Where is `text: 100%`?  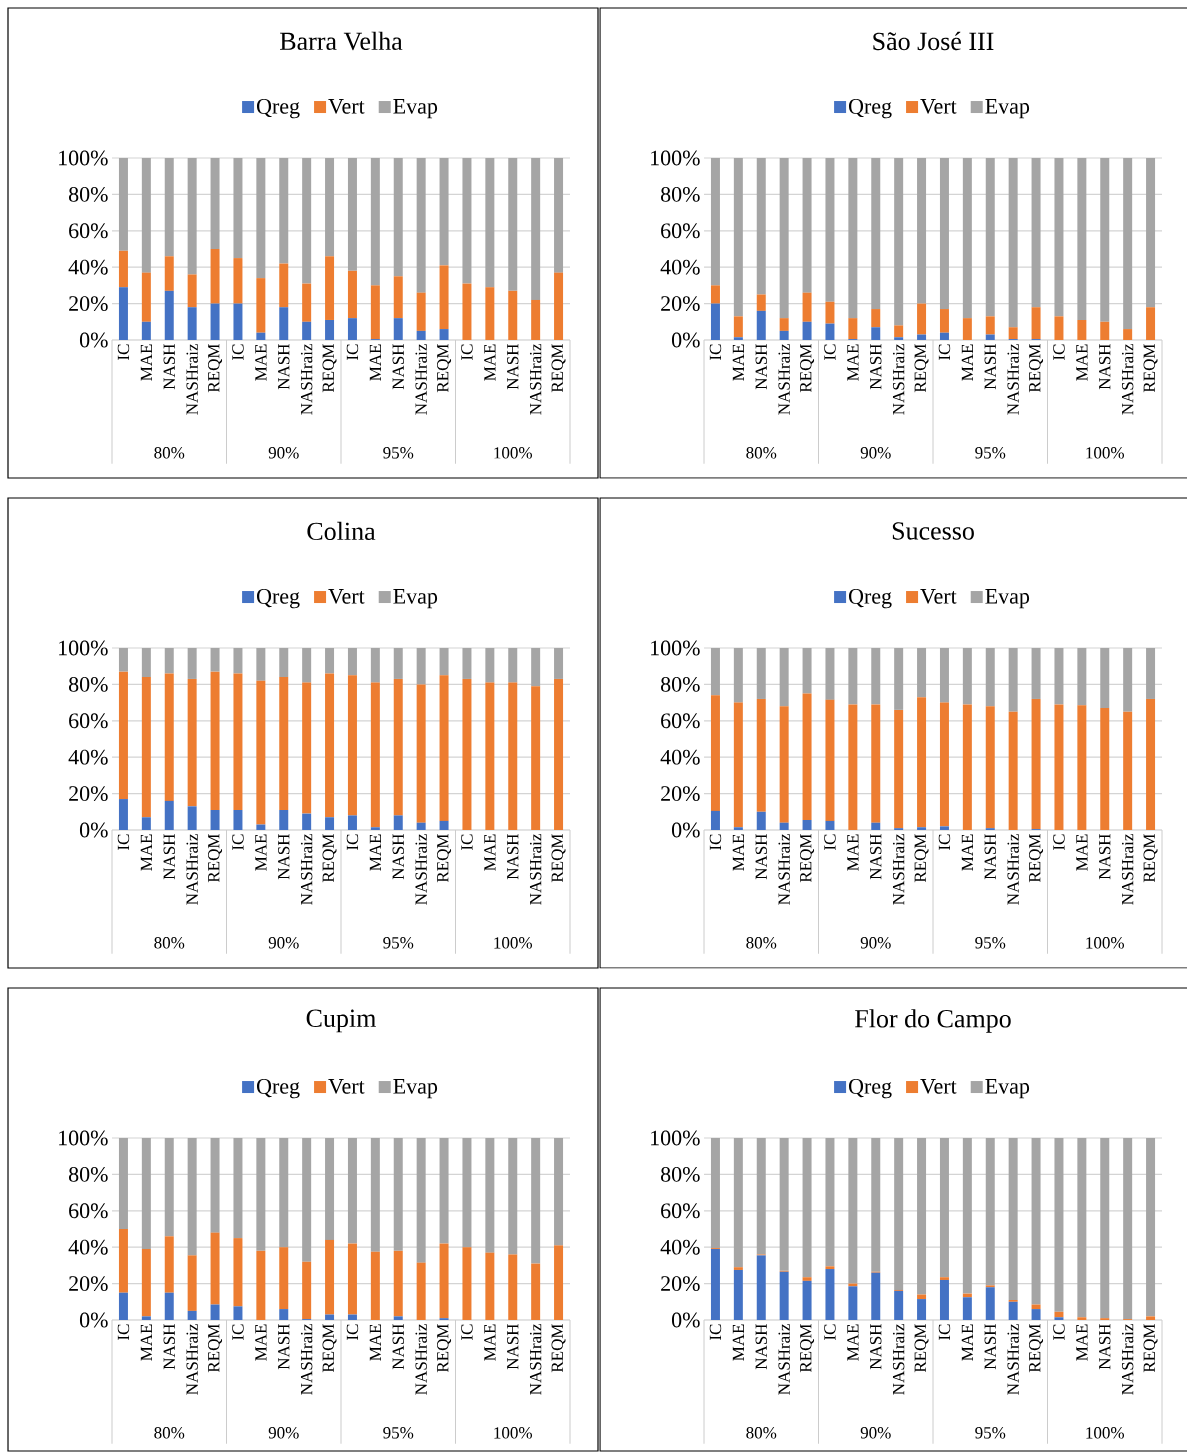
text: 100% is located at coordinates (1105, 453).